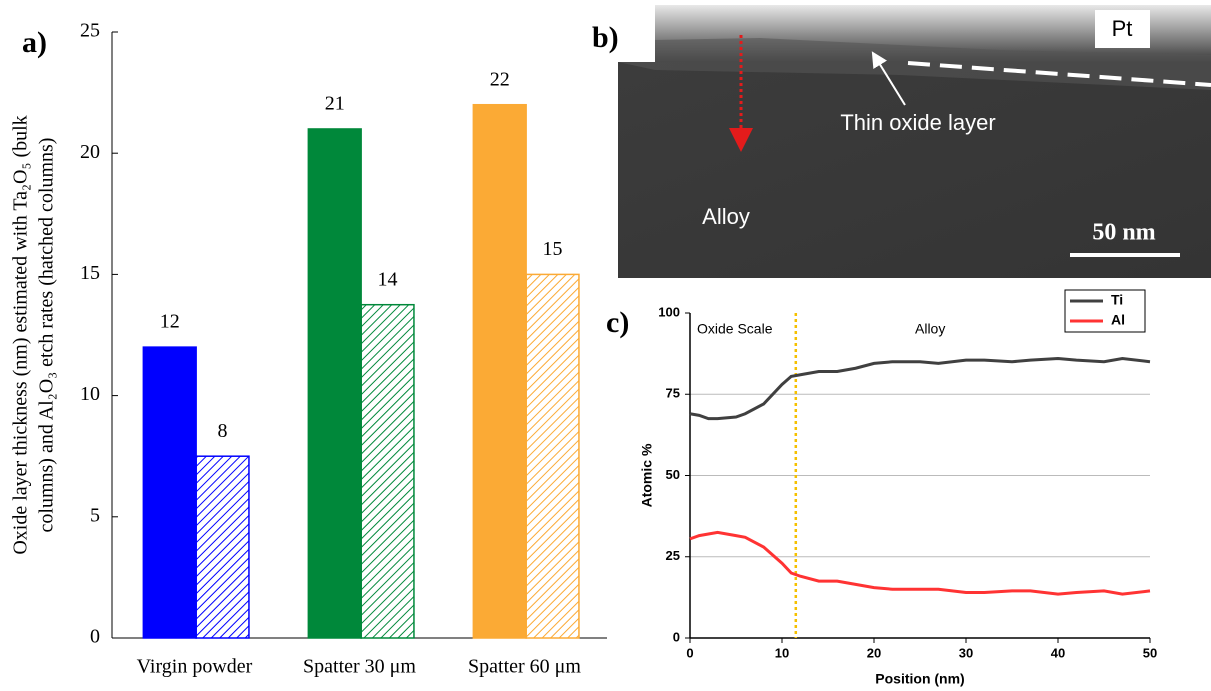  What do you see at coordinates (726, 216) in the screenshot?
I see `alloy-label: Alloy` at bounding box center [726, 216].